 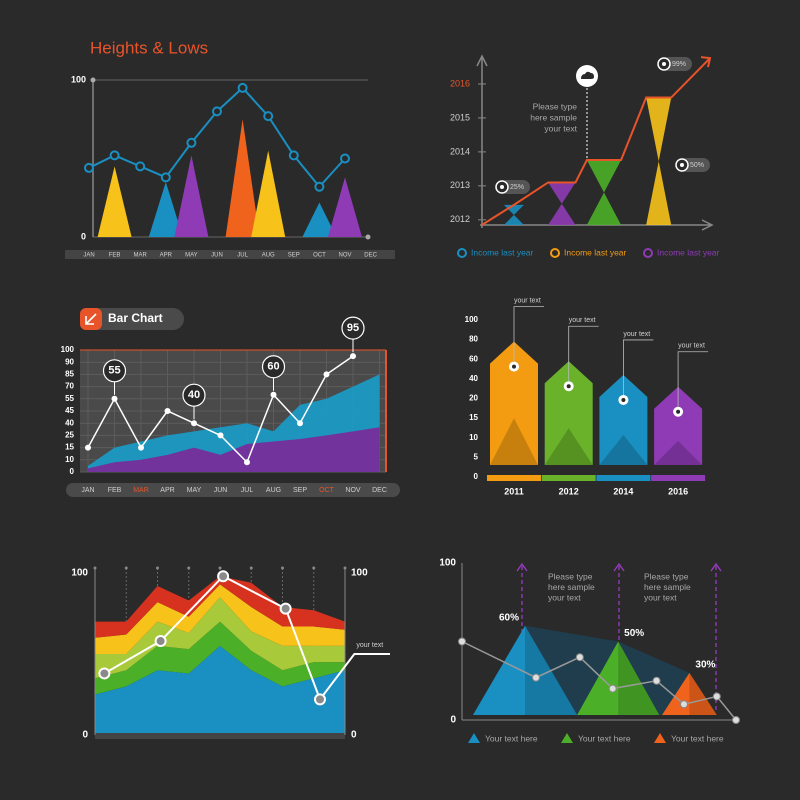 I want to click on y-tick-label: 25, so click(x=69, y=435).